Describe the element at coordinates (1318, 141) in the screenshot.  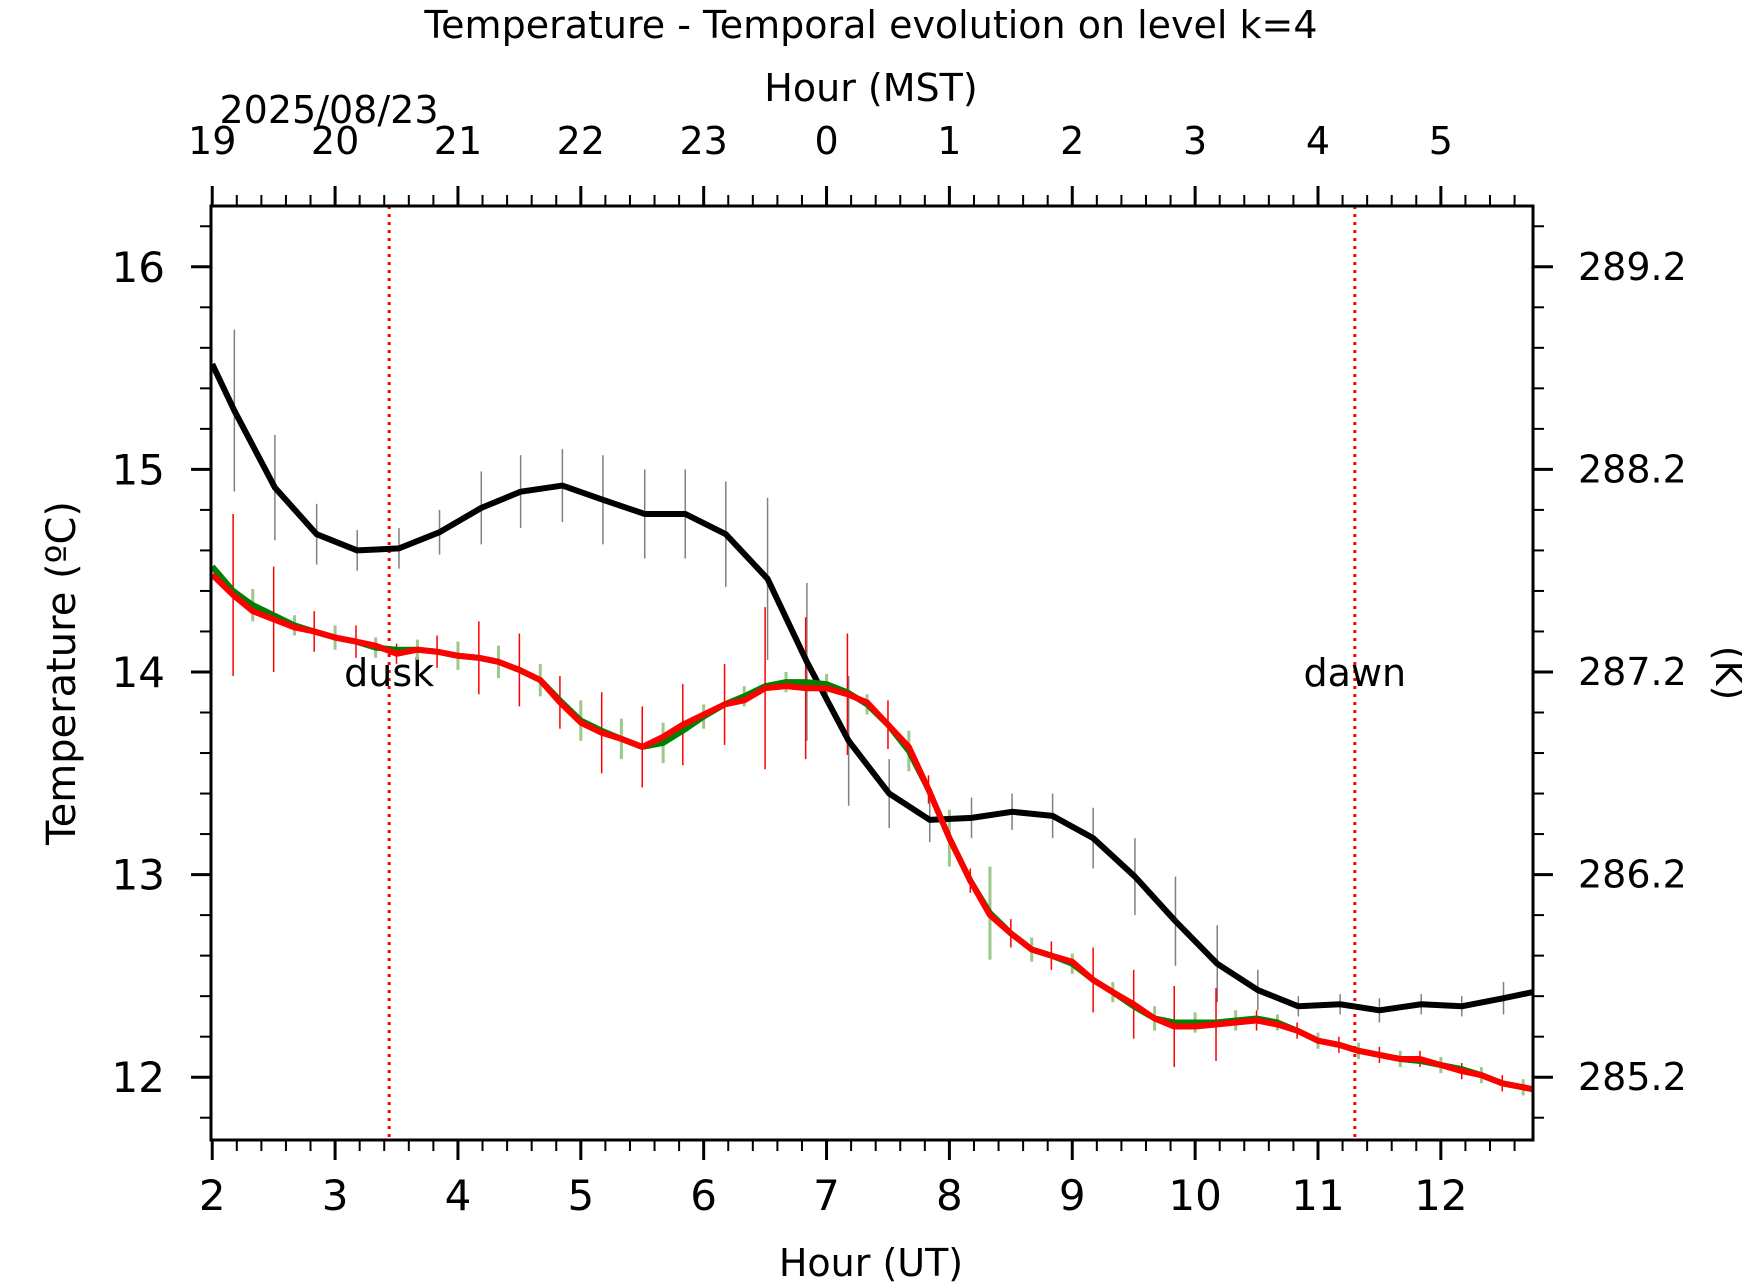
I see `x2-tick-label: 4` at that location.